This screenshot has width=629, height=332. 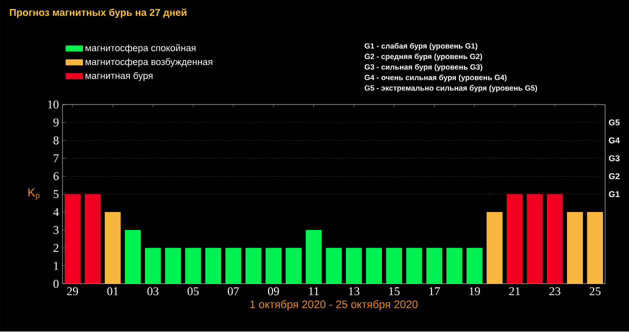 What do you see at coordinates (193, 291) in the screenshot?
I see `x-tick-label: 05` at bounding box center [193, 291].